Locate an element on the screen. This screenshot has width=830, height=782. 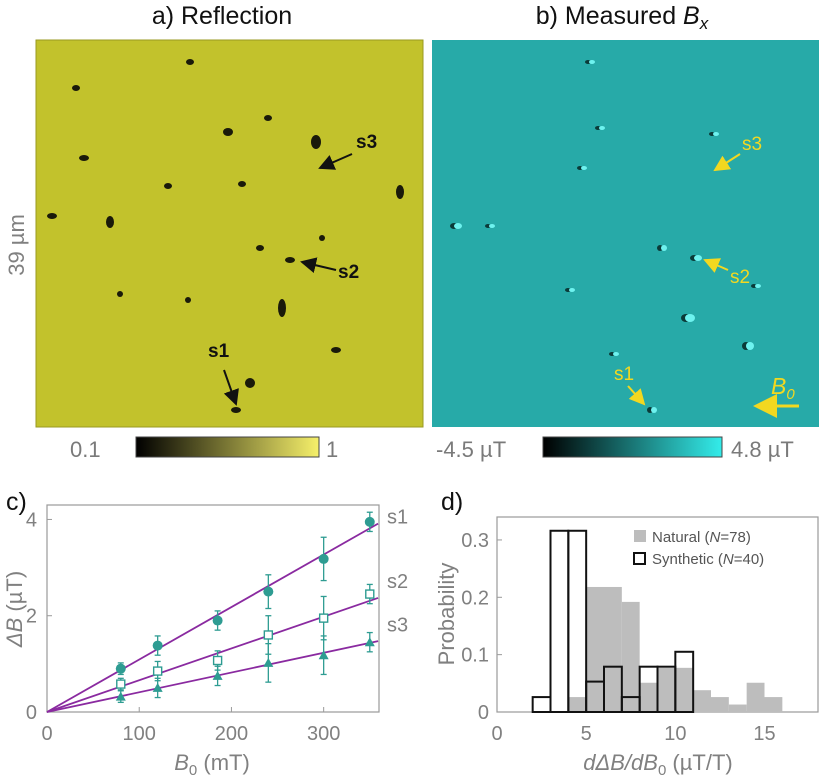
panel-c-chart: 0 100 200 300 0 2 4 s1 s2 s3 is located at coordinates (217, 624).